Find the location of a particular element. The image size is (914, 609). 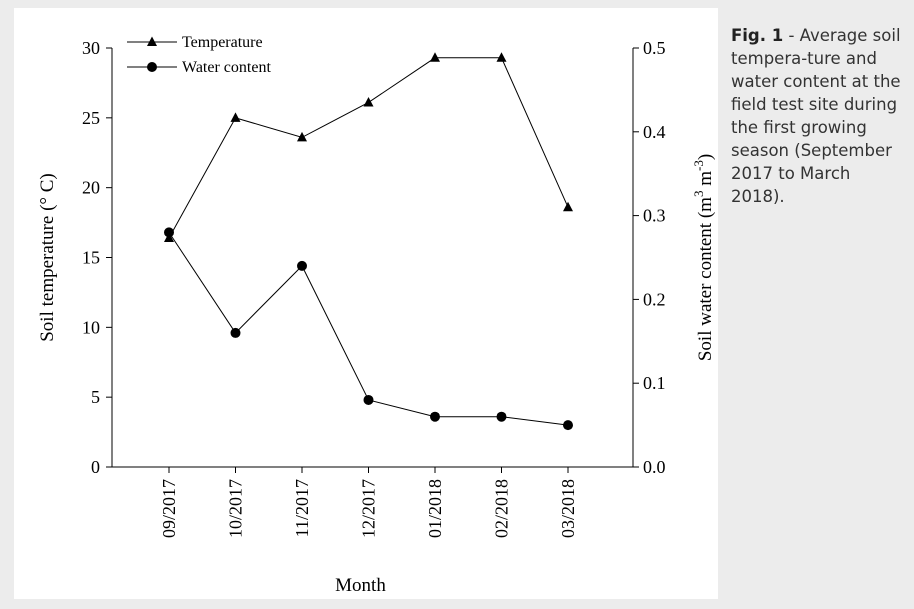

right-tick-label: 0.5 is located at coordinates (654, 48).